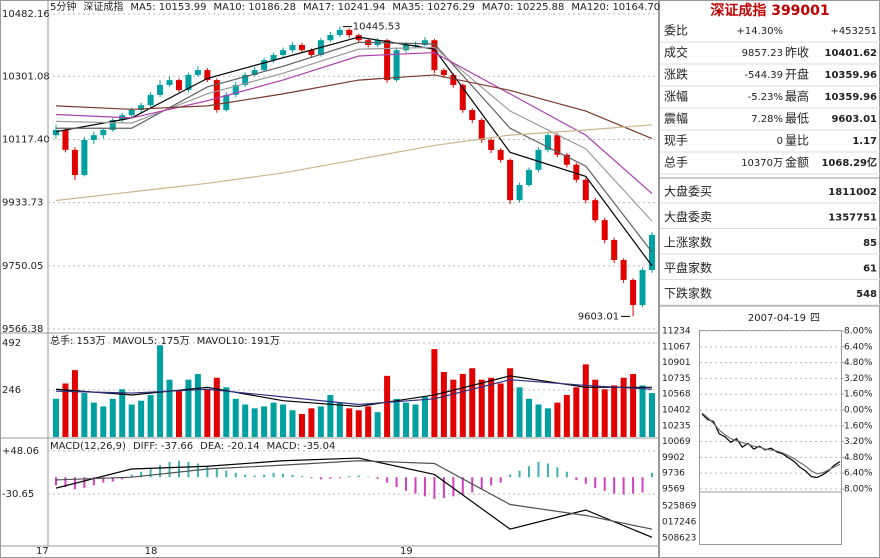 Image resolution: width=880 pixels, height=558 pixels. Describe the element at coordinates (301, 446) in the screenshot. I see `legend-entry: MACD: -35.04` at that location.